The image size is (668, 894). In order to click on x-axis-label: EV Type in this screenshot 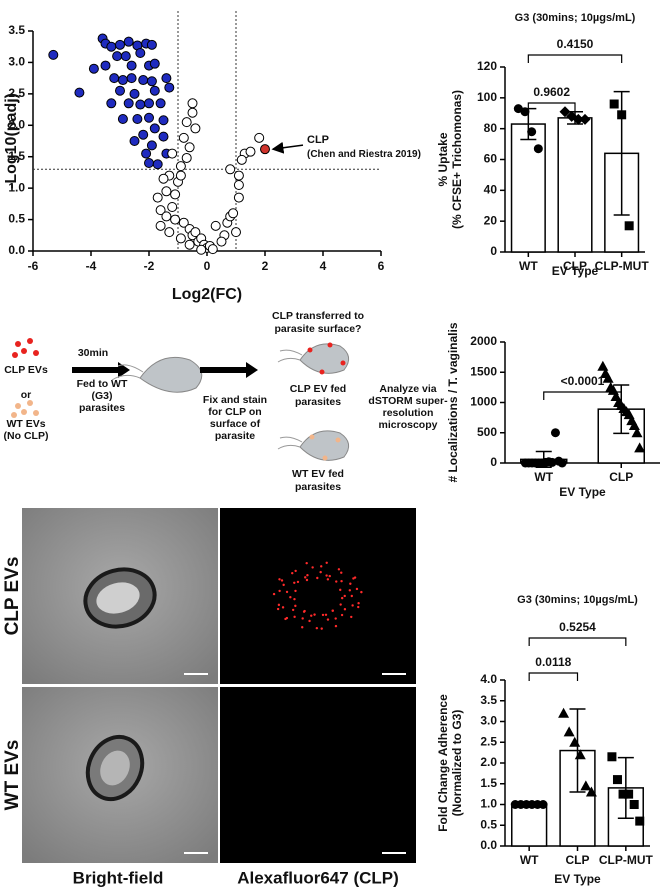, I will do `click(575, 271)`.